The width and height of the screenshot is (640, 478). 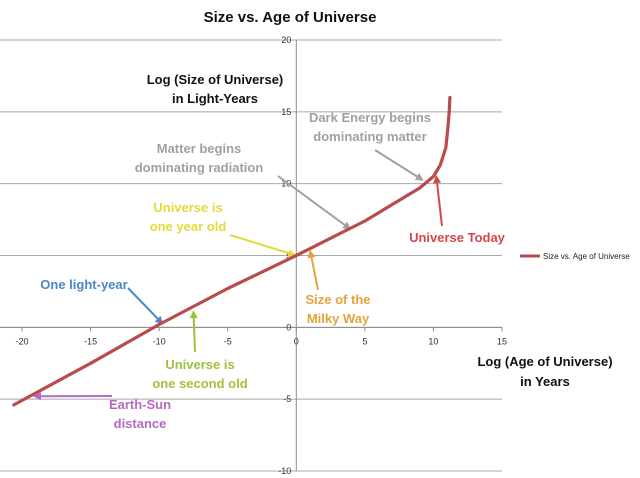 I want to click on x-tick-label: -10, so click(x=159, y=341).